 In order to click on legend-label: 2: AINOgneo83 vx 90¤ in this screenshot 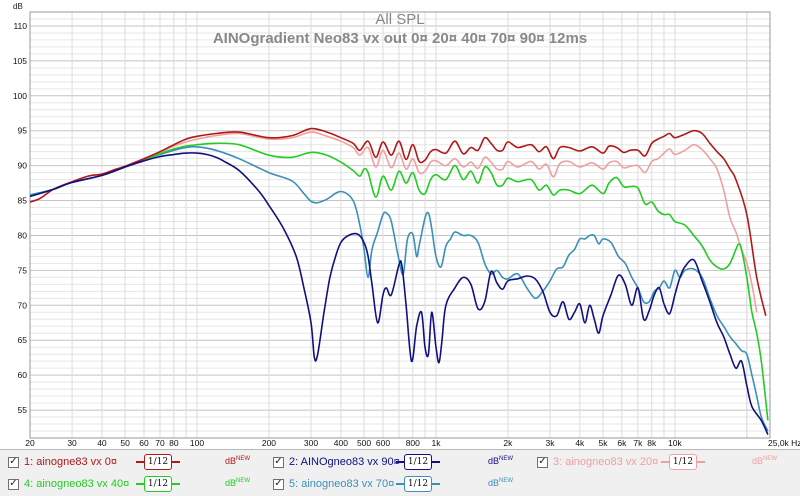, I will do `click(344, 462)`.